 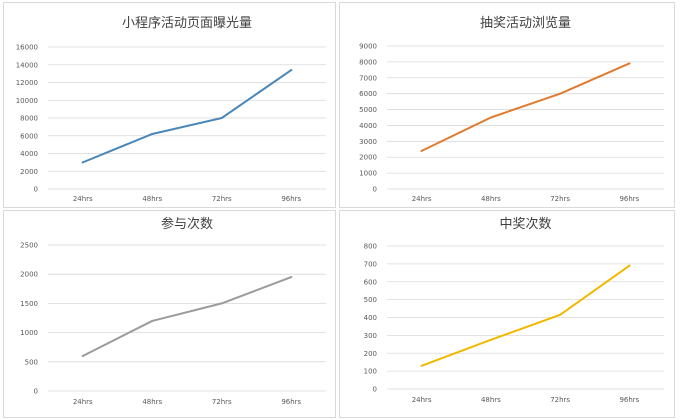 I want to click on y-tick-label: 5000, so click(x=368, y=110).